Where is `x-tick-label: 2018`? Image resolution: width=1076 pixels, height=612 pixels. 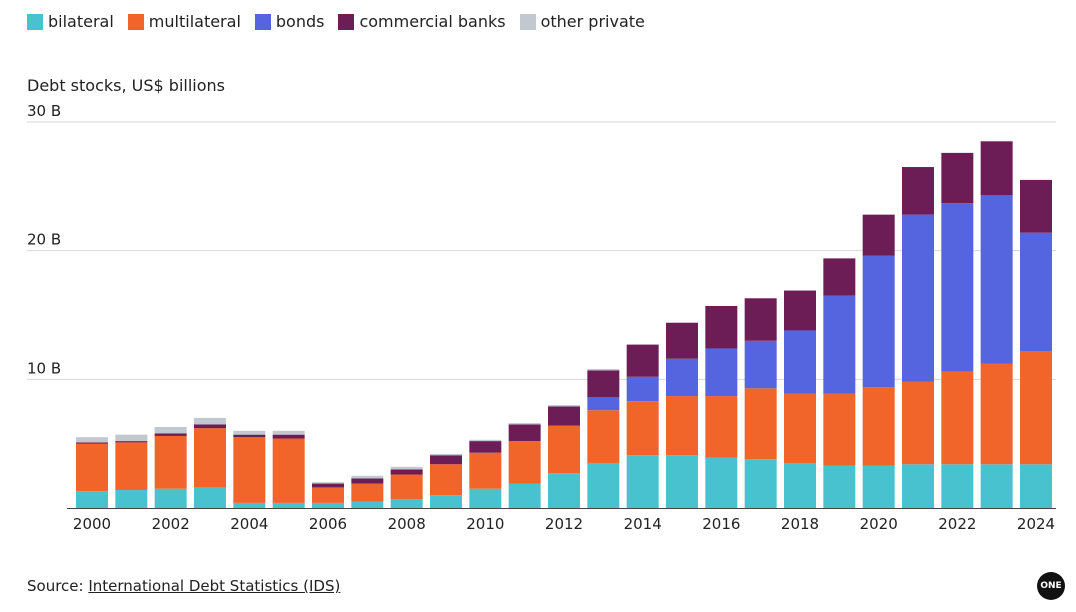
x-tick-label: 2018 is located at coordinates (800, 524).